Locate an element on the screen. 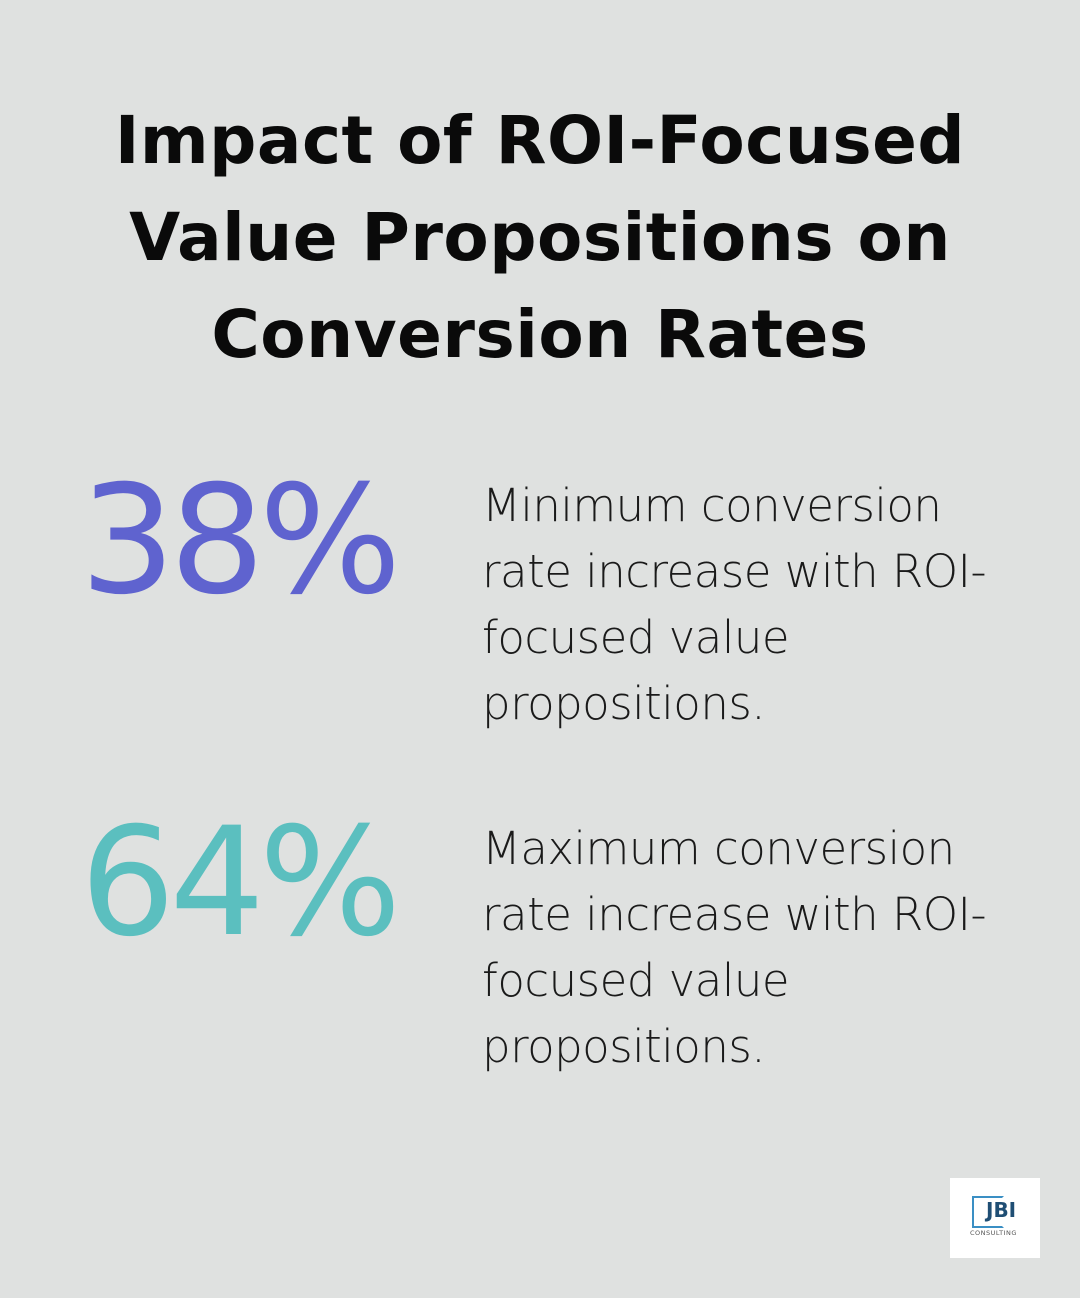 The height and width of the screenshot is (1298, 1080). logo-name: JBI is located at coordinates (1001, 1210).